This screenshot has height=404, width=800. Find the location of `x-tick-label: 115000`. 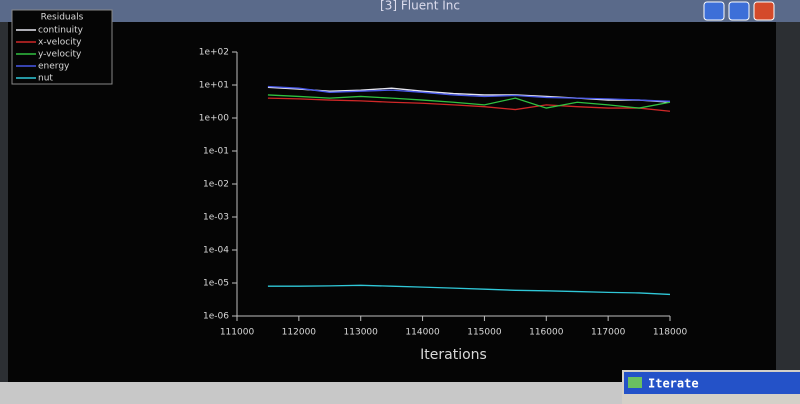

x-tick-label: 115000 is located at coordinates (484, 333).